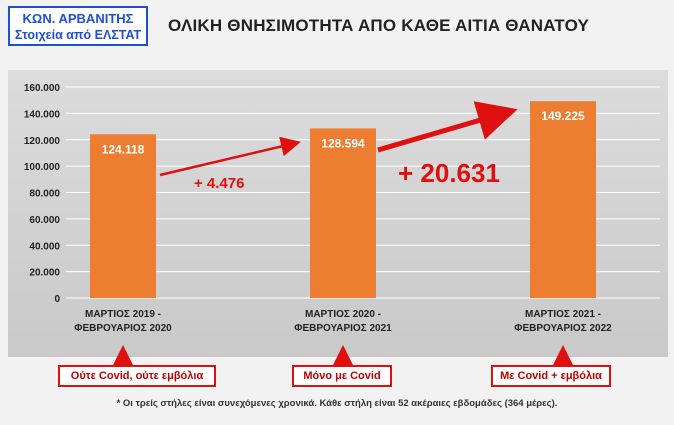  I want to click on x-tick-label: ΜΑΡΤΙΟΣ 2020 -, so click(343, 314).